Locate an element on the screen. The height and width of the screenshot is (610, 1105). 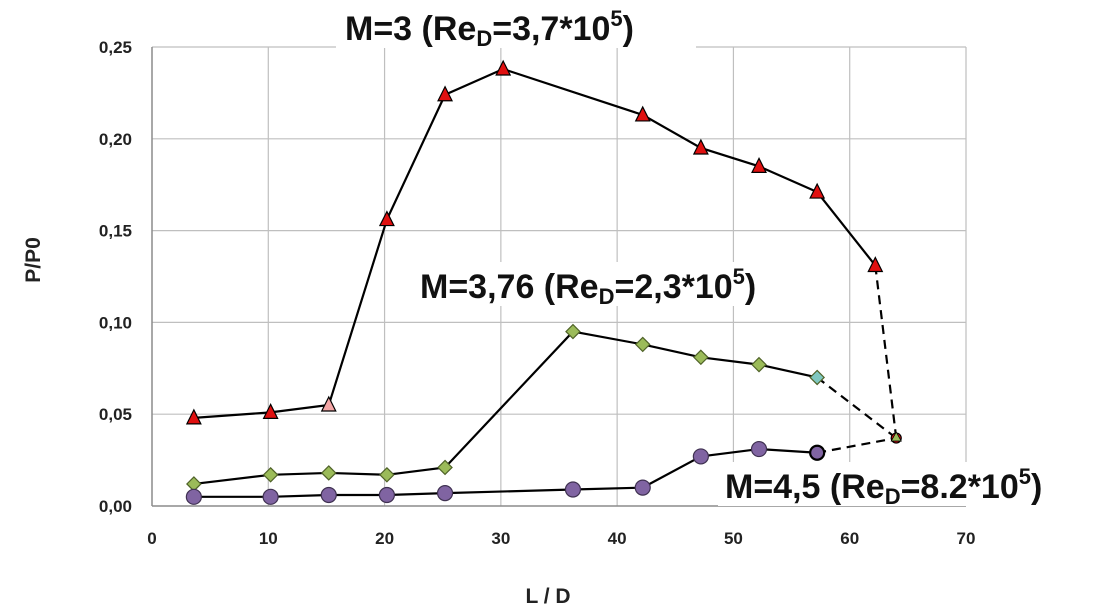
x-tick-labels: 0 10 20 30 40 50 60 70 is located at coordinates (561, 538).